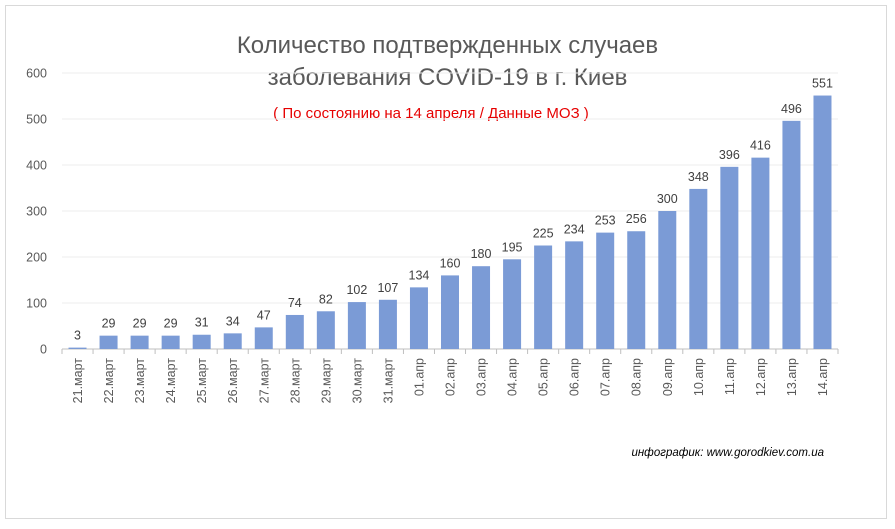  Describe the element at coordinates (791, 109) in the screenshot. I see `data-label: 496` at that location.